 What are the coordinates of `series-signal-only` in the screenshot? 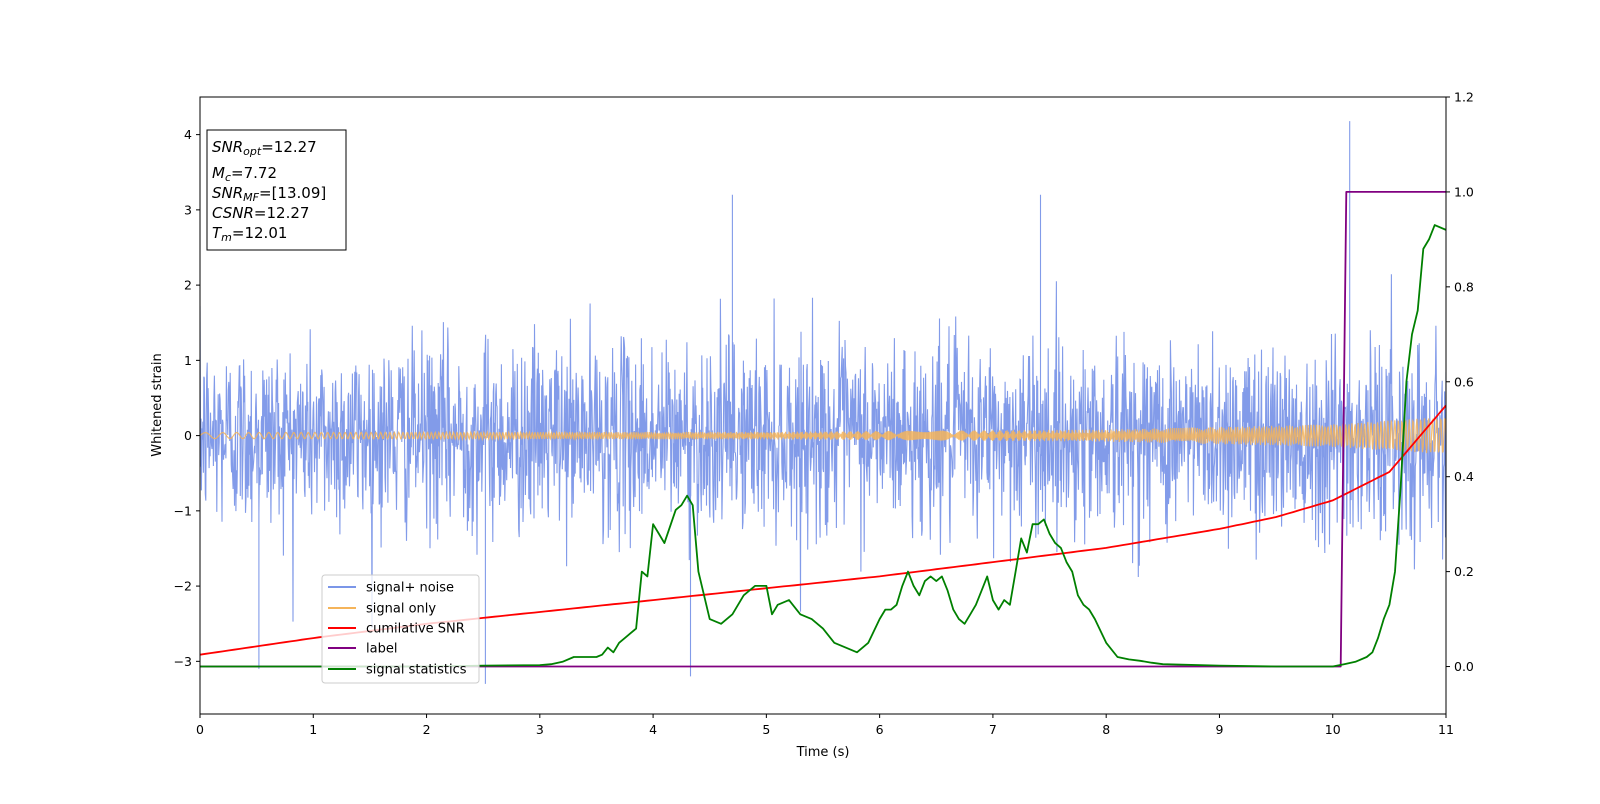 It's located at (823, 435).